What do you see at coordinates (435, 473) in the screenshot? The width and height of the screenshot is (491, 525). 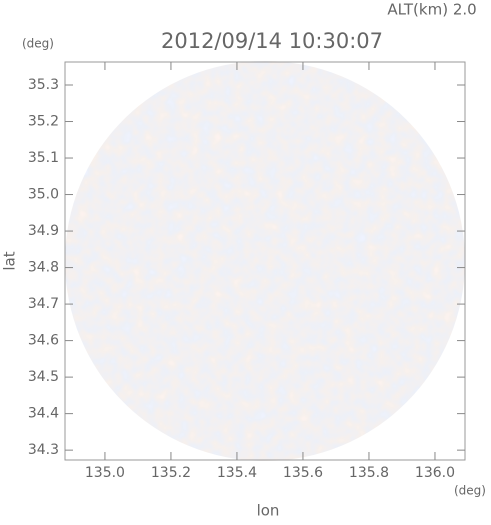 I see `x-tick-label: 136.0` at bounding box center [435, 473].